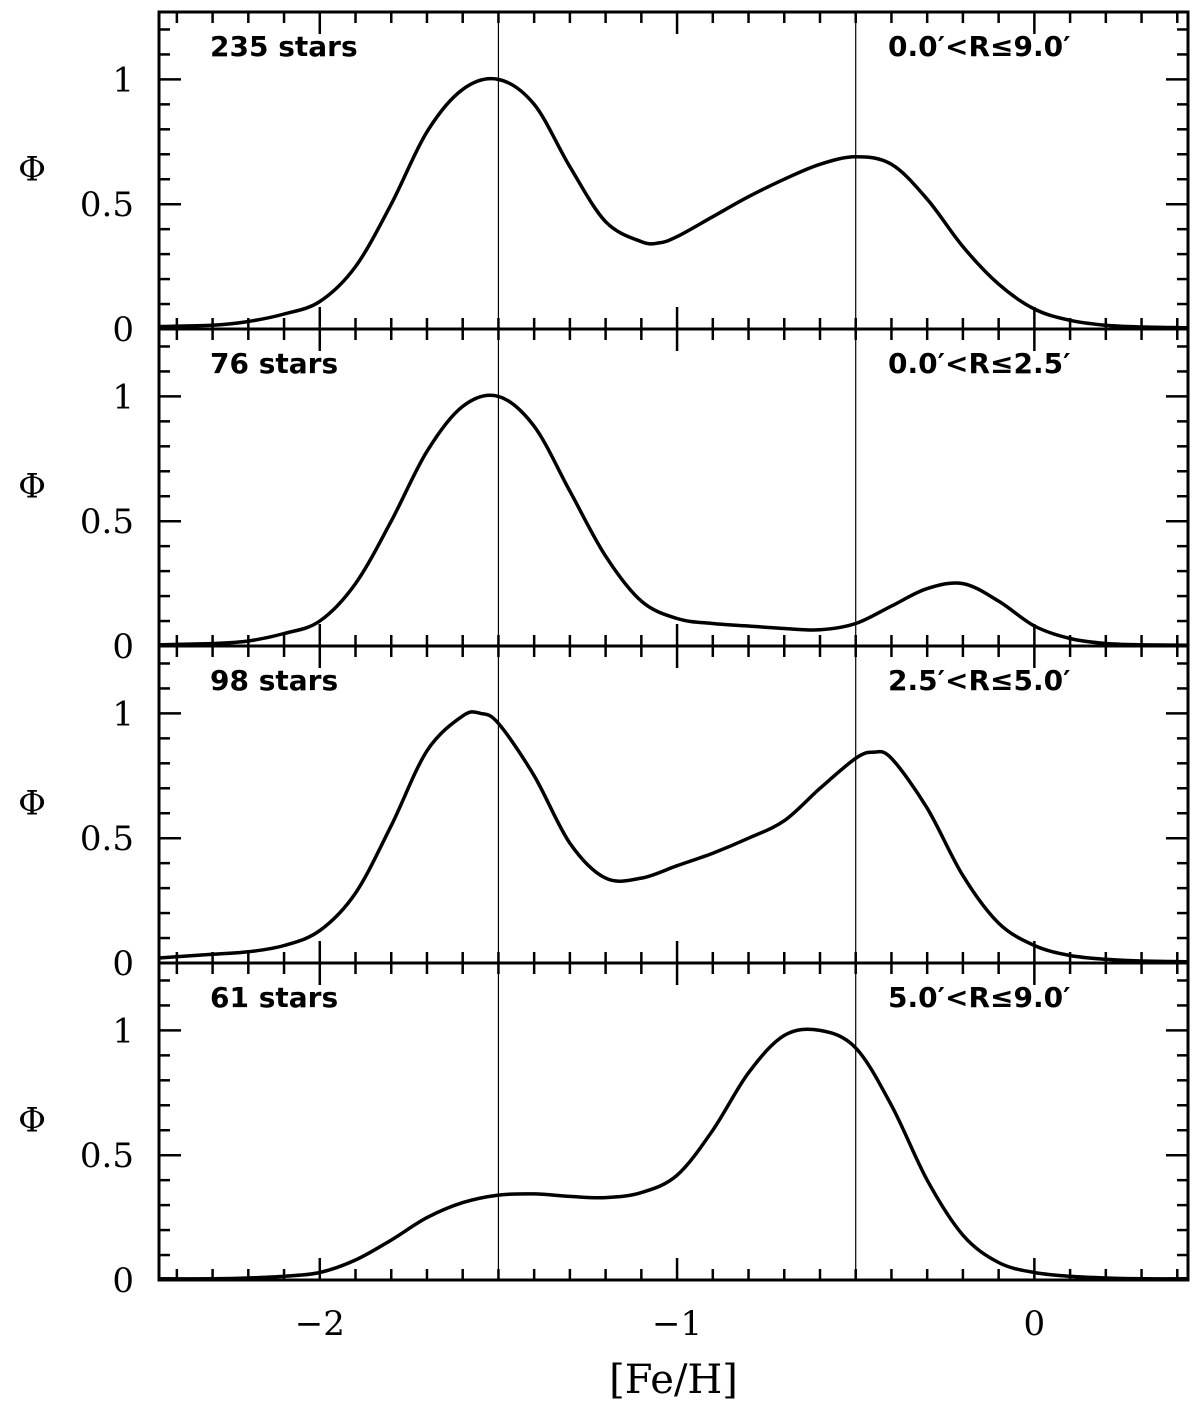  Describe the element at coordinates (979, 680) in the screenshot. I see `radius-range-label: 2.5′<R≤5.0′` at that location.